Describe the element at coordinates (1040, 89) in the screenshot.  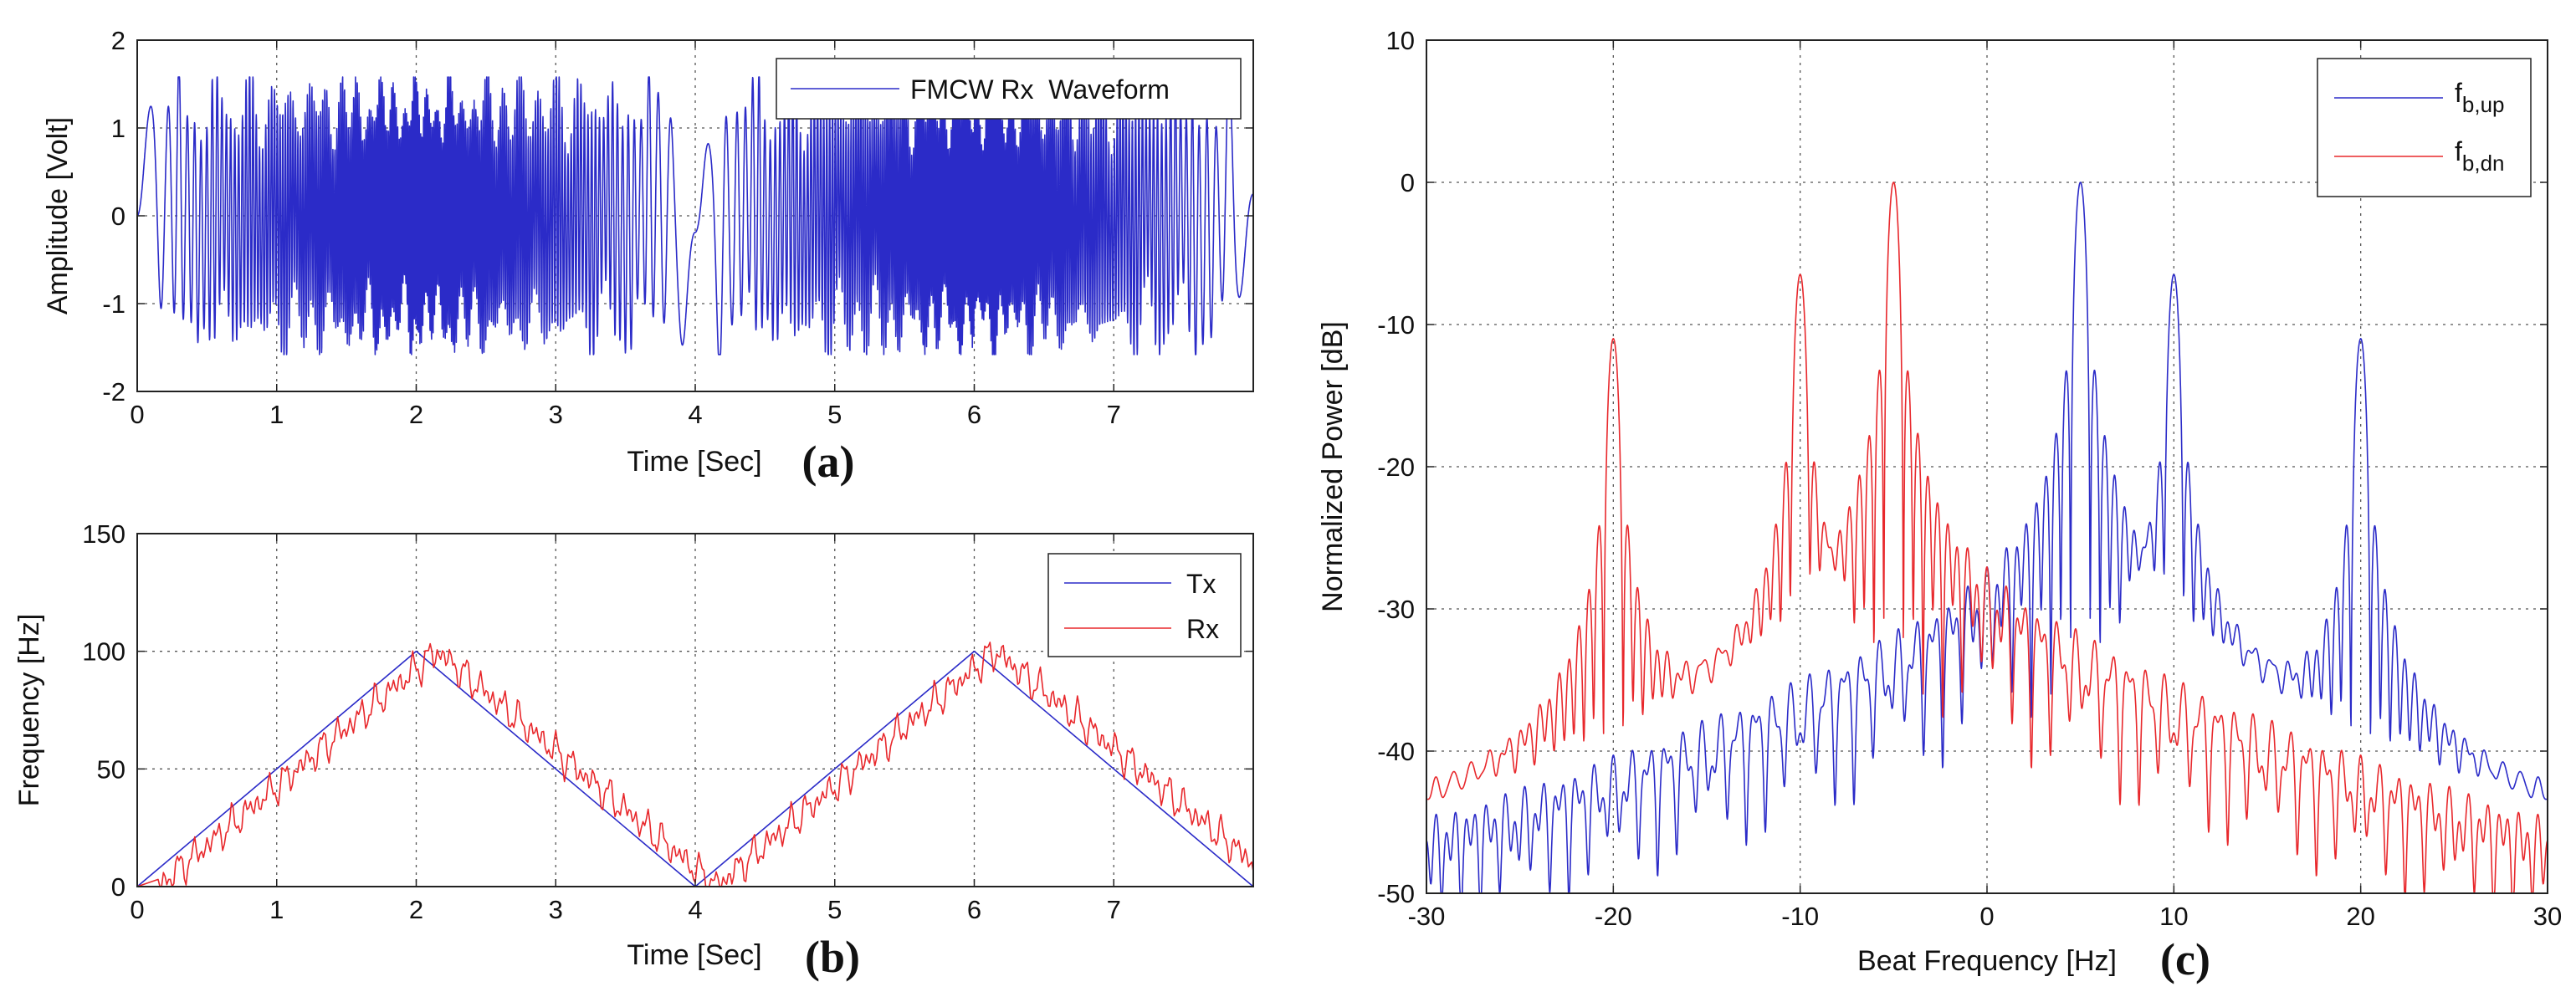
I see `legend-label-rx-waveform: FMCW Rx Waveform` at that location.